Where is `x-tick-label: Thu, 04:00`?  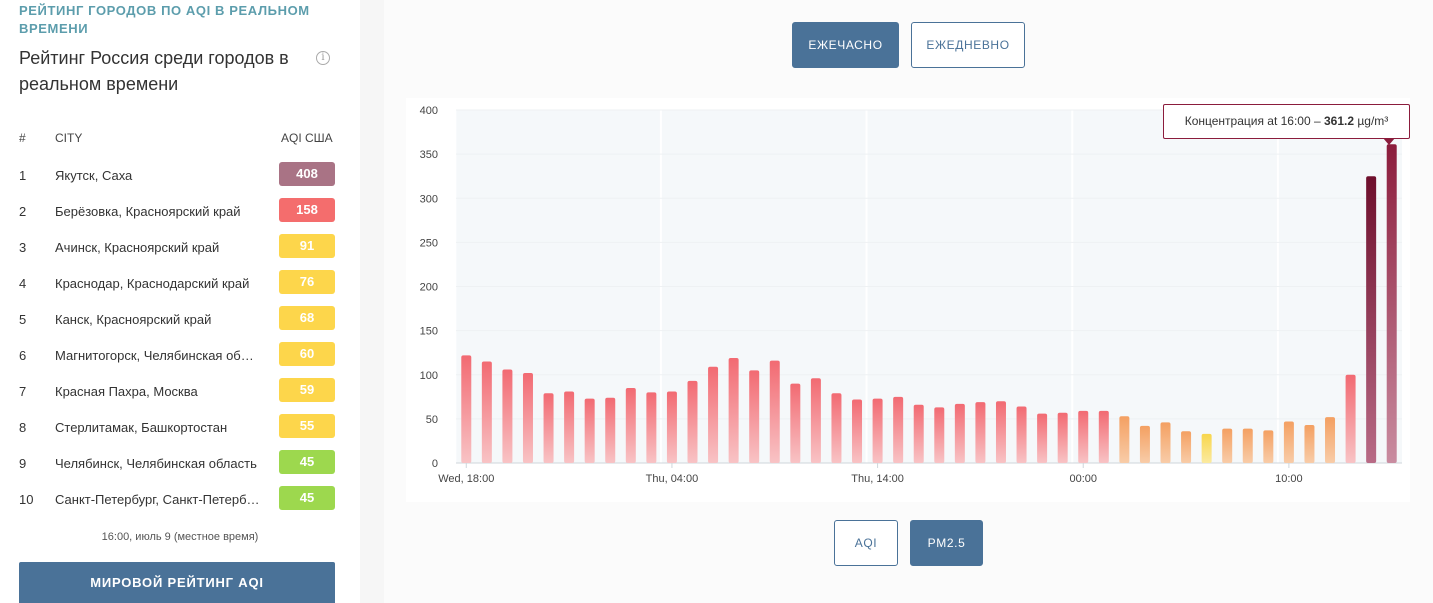
x-tick-label: Thu, 04:00 is located at coordinates (672, 479).